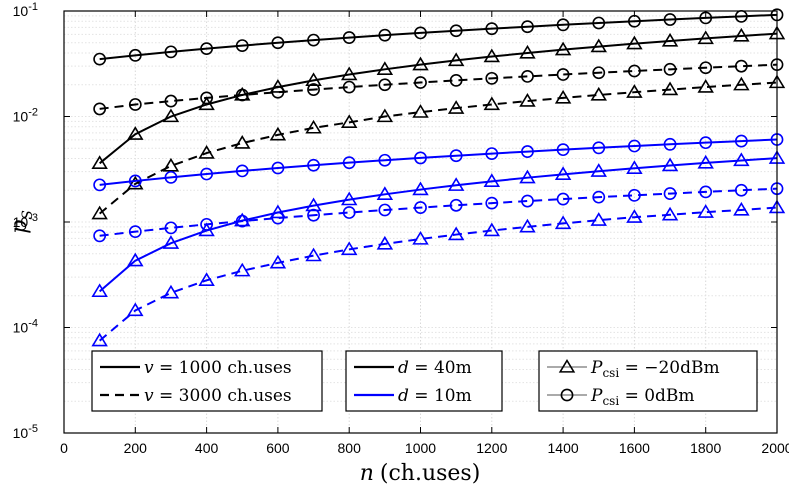  I want to click on x-axis-title: n (ch.uses), so click(420, 473).